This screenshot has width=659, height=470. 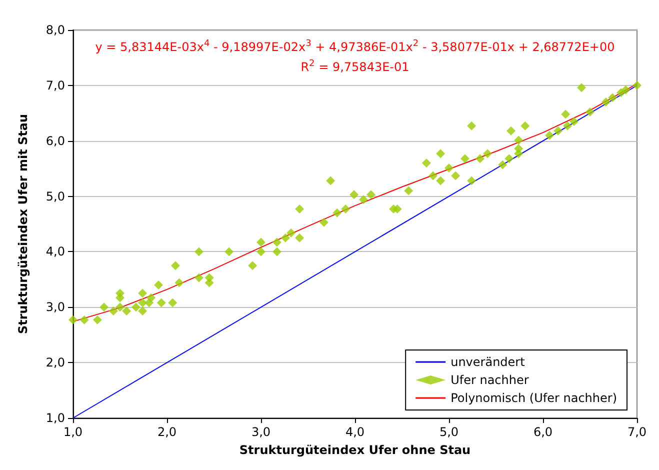 What do you see at coordinates (449, 432) in the screenshot?
I see `x-tick-label: 5,0` at bounding box center [449, 432].